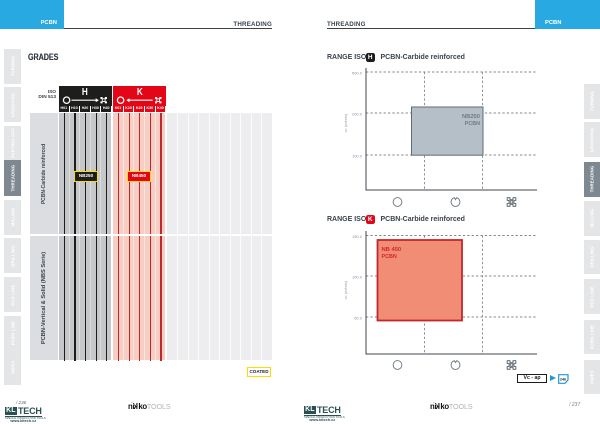 Image resolution: width=600 pixels, height=424 pixels. What do you see at coordinates (358, 318) in the screenshot?
I see `svg-text: 50.0` at bounding box center [358, 318].